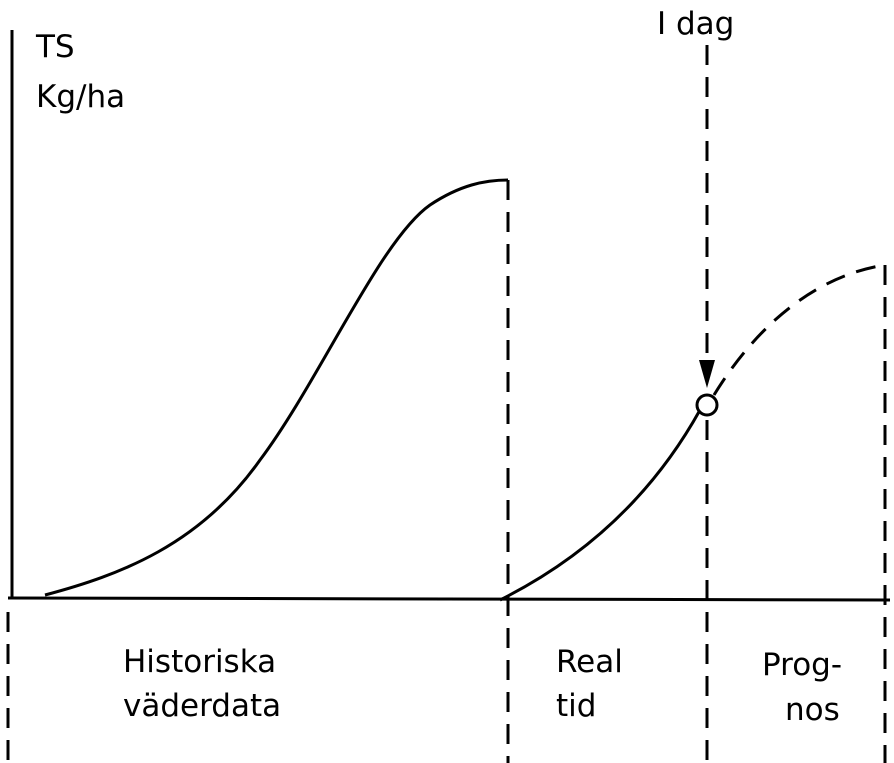 This screenshot has width=894, height=763. I want to click on today-point, so click(707, 405).